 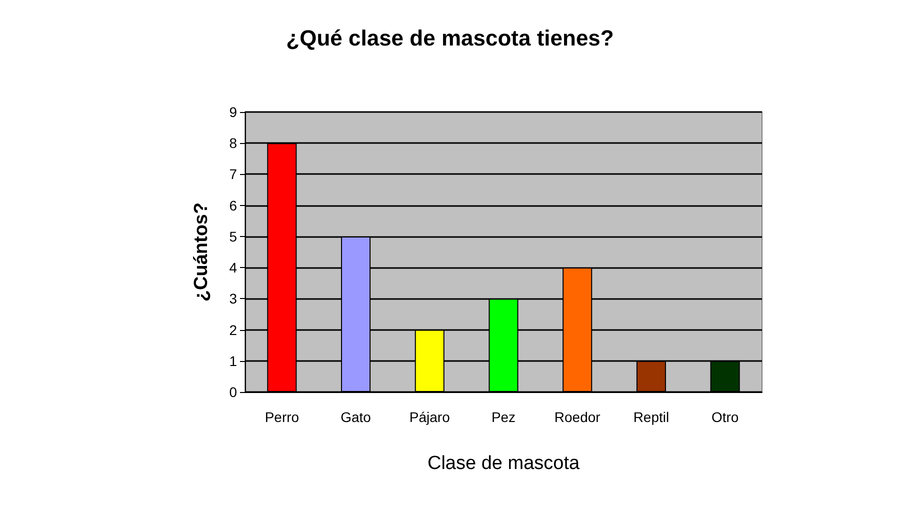 What do you see at coordinates (577, 417) in the screenshot?
I see `x-tick-label: Roedor` at bounding box center [577, 417].